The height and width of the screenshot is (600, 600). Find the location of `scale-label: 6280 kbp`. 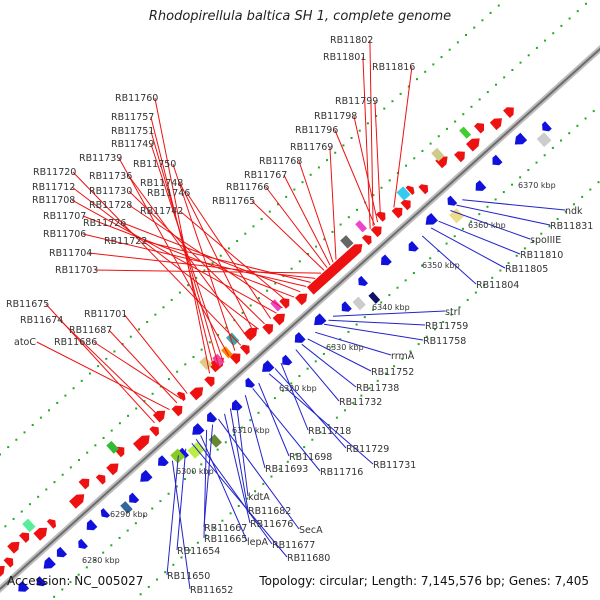

scale-label: 6280 kbp is located at coordinates (101, 560).